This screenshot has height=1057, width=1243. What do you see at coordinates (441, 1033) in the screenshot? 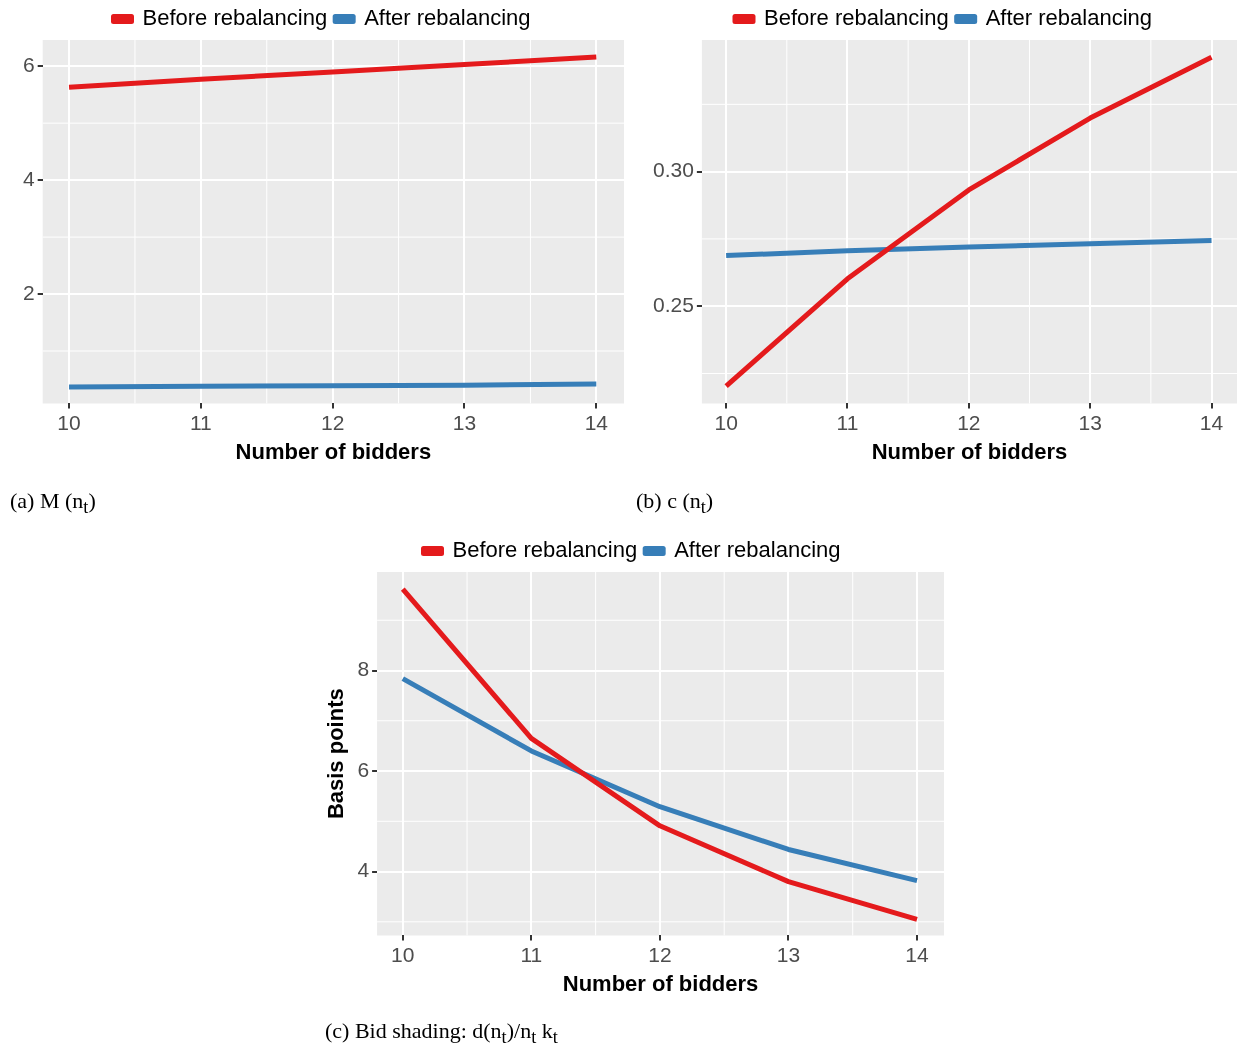
I see `text: (c) Bid shading: d(n$_{t}$)/n$_{t}$ k$_{t}$` at bounding box center [441, 1033].